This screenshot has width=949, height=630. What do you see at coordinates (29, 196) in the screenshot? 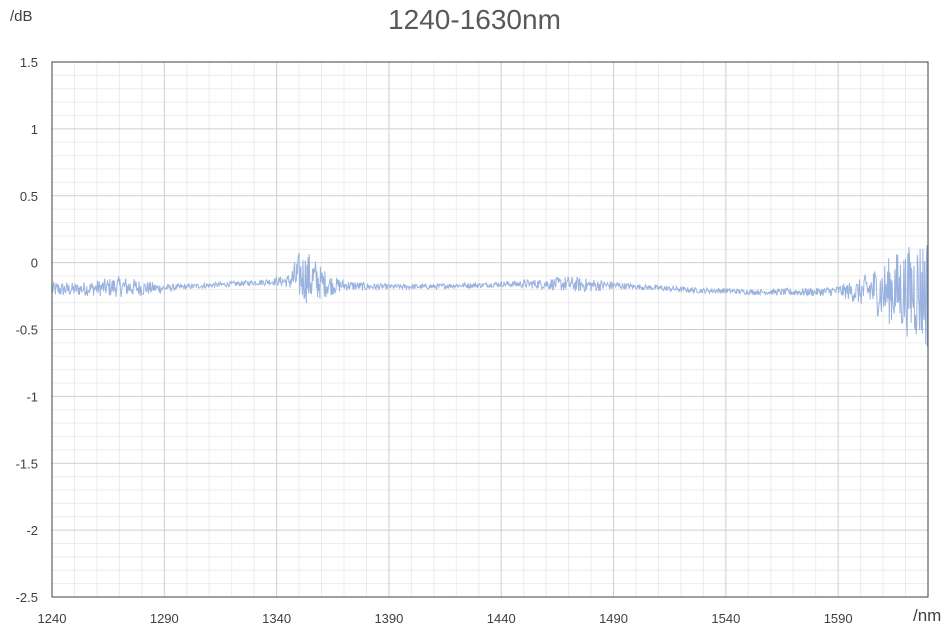
I see `y-tick-label: 0.5` at bounding box center [29, 196].